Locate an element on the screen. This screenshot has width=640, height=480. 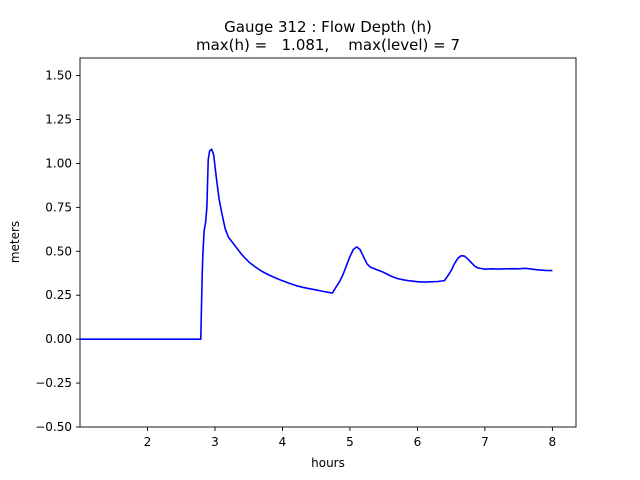
x-tick-label: 2 is located at coordinates (148, 442).